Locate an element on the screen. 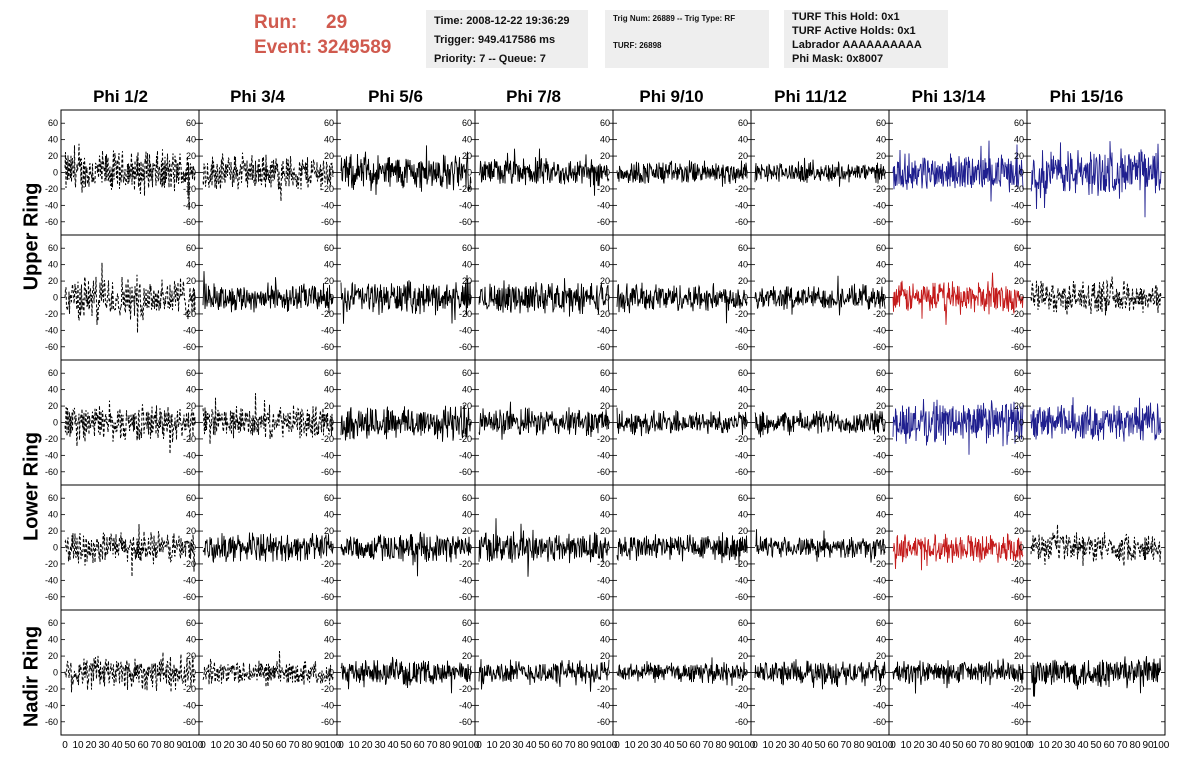 The image size is (1196, 772). waveform-panel-r2-c1: 60 40 20 0 -20 -40 -60 is located at coordinates (122, 297).